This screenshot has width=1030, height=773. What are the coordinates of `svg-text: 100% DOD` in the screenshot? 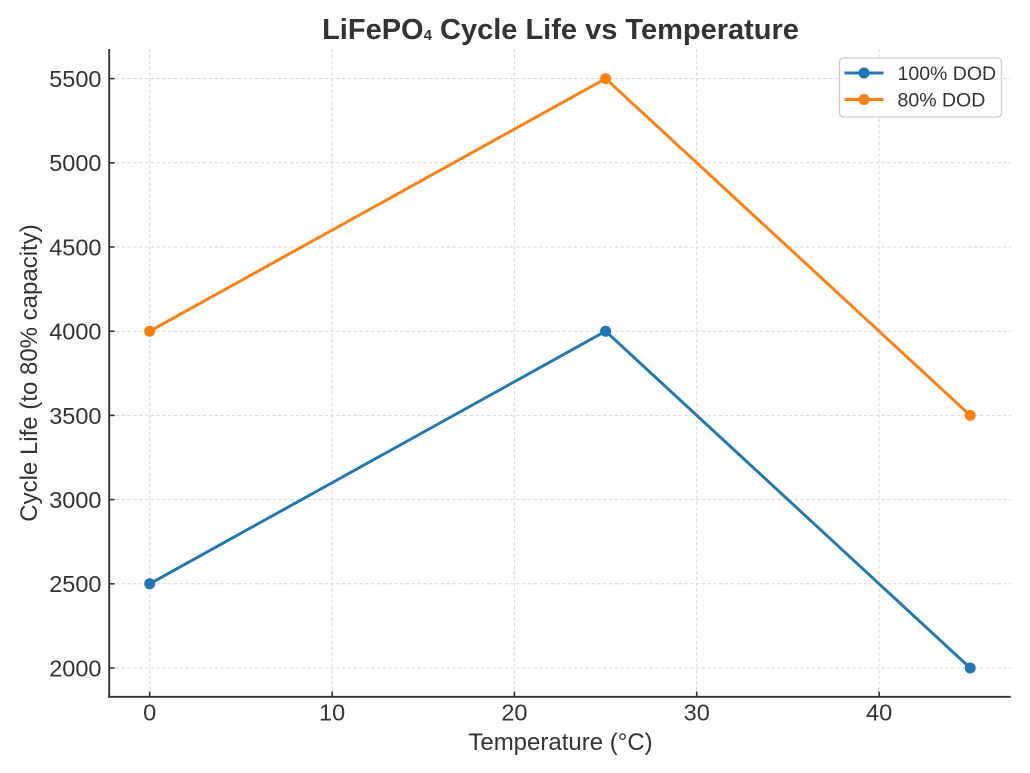 It's located at (947, 74).